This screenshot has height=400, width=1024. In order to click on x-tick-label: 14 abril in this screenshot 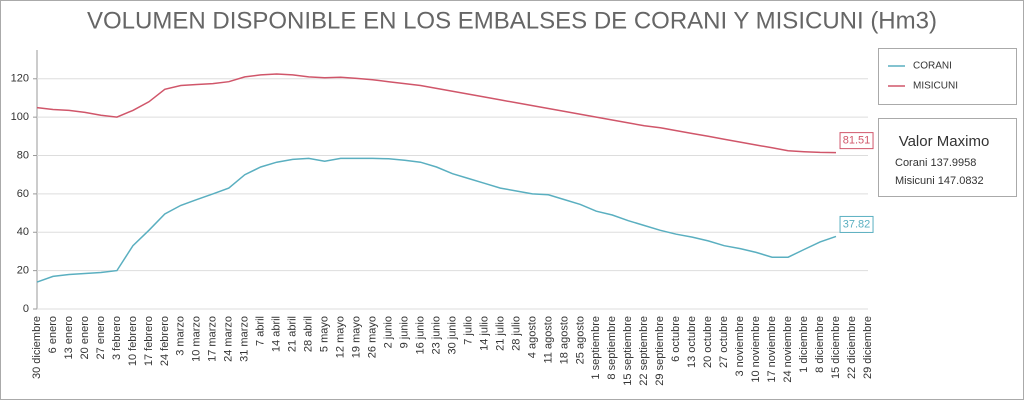, I will do `click(277, 334)`.